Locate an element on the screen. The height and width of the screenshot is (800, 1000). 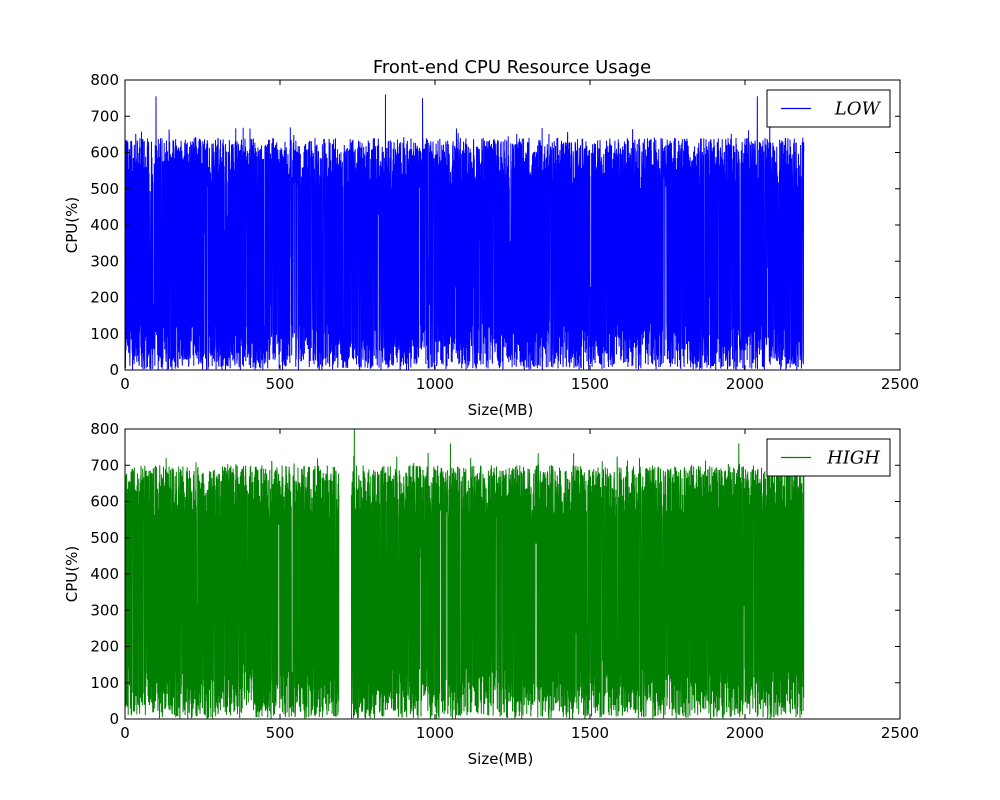
legend-label: LOW is located at coordinates (858, 109).